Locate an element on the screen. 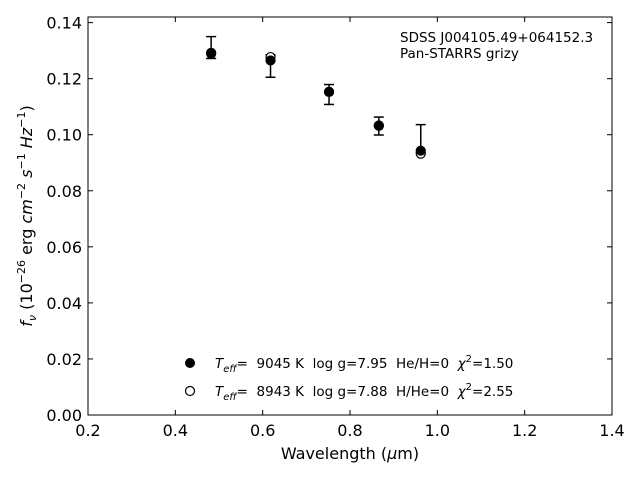  error-bars is located at coordinates (316, 94).